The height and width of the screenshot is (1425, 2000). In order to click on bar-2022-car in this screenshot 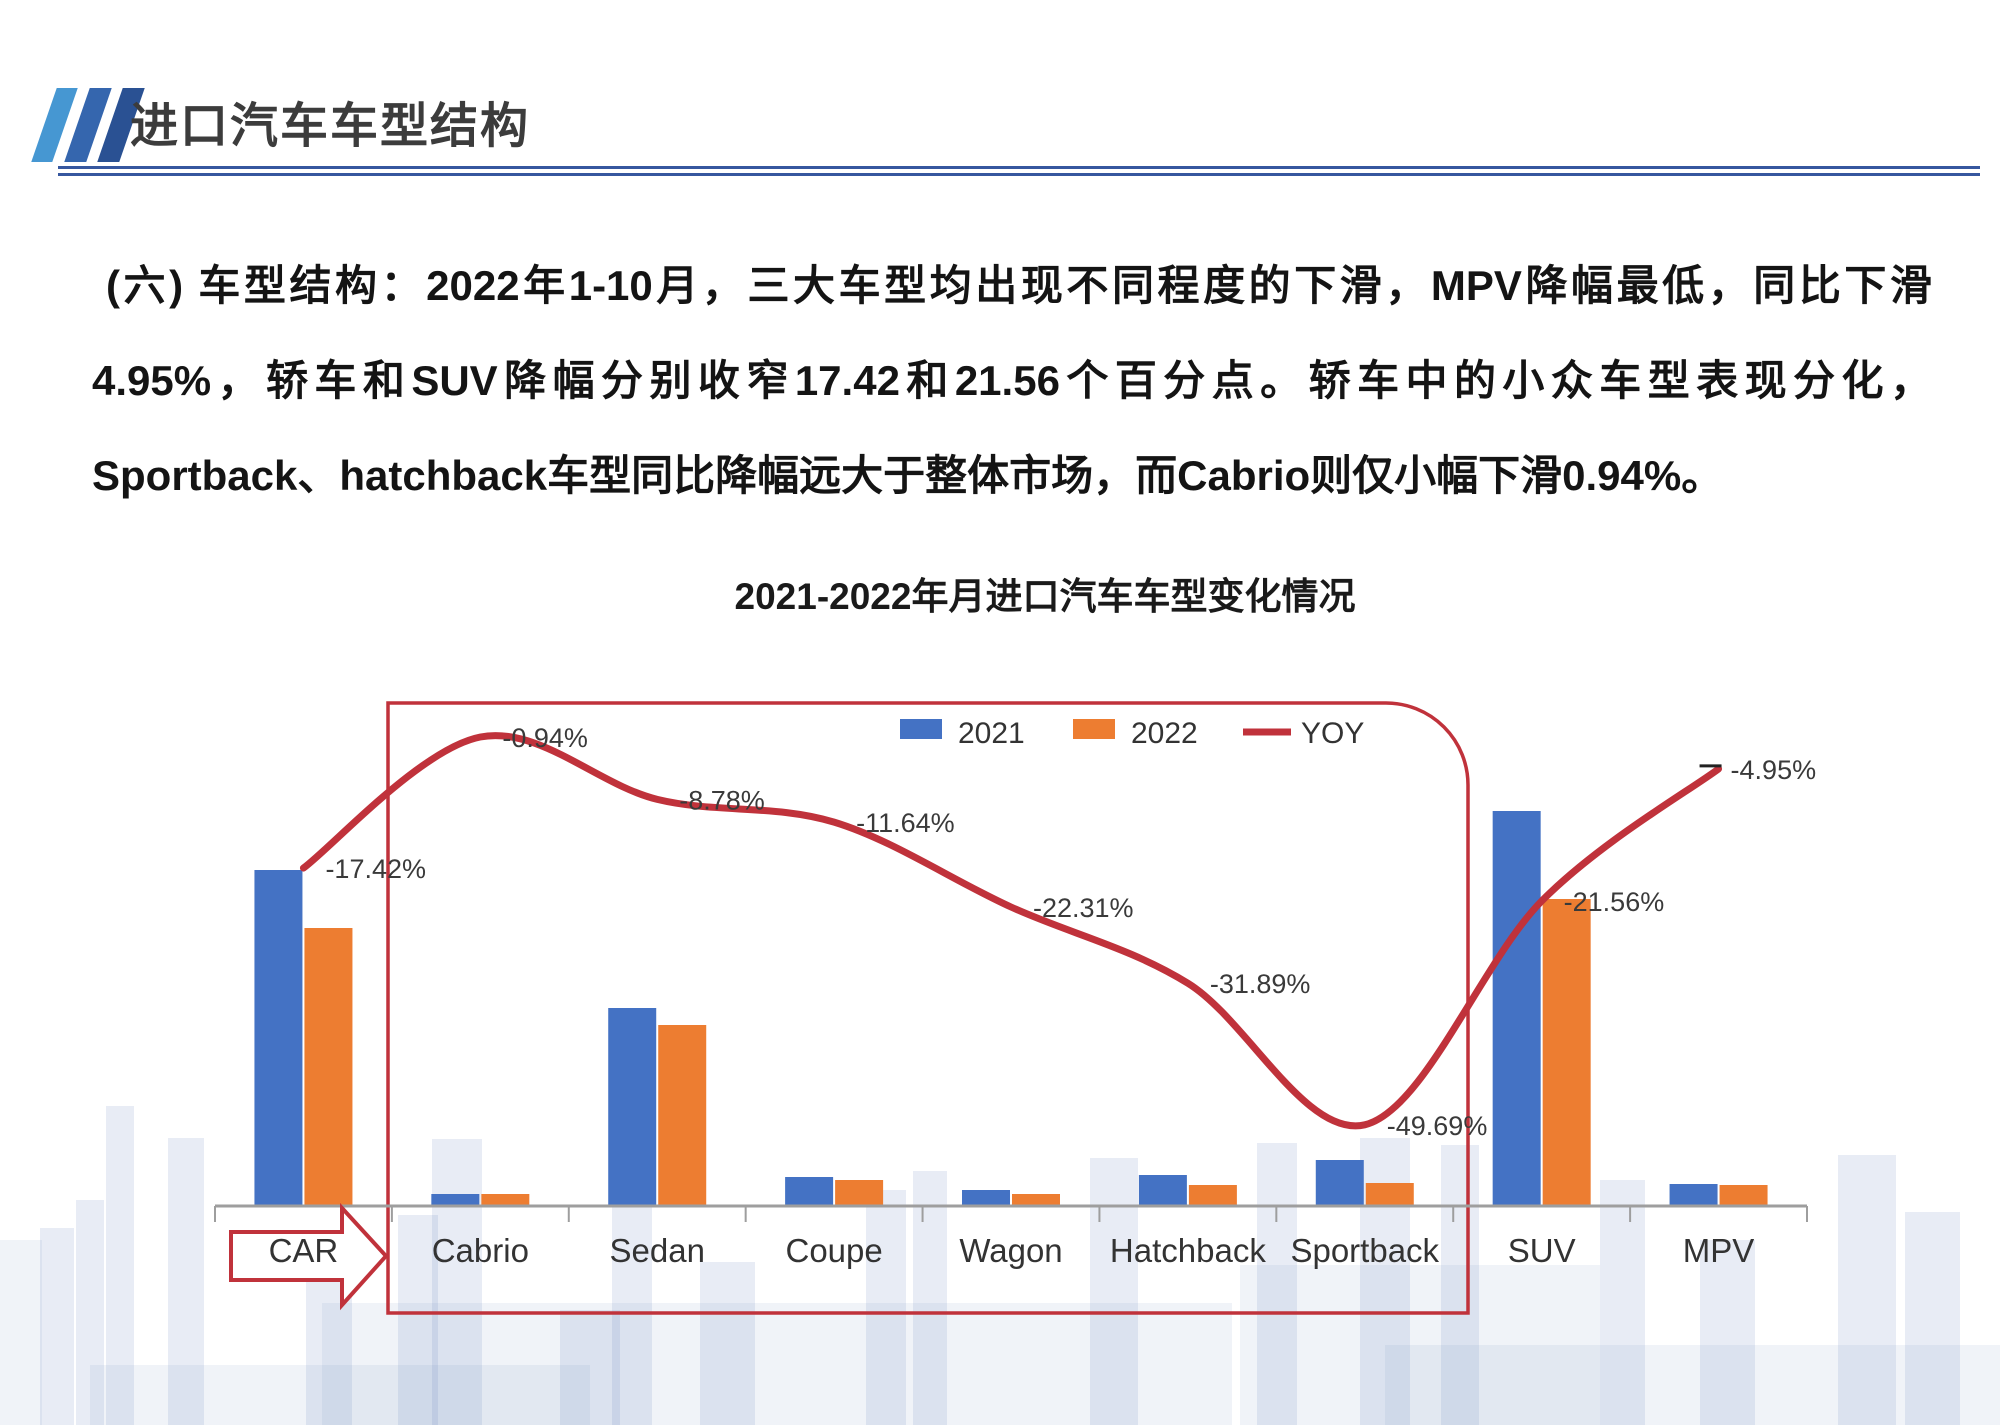, I will do `click(328, 1067)`.